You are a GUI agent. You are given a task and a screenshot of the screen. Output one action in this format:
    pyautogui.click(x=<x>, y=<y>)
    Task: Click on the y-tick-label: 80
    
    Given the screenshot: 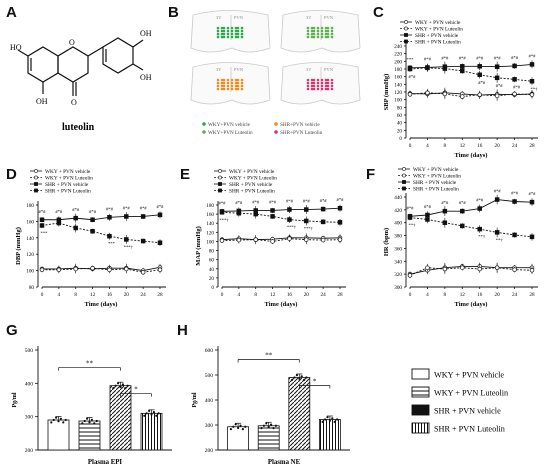 What is the action you would take?
    pyautogui.click(x=212, y=252)
    